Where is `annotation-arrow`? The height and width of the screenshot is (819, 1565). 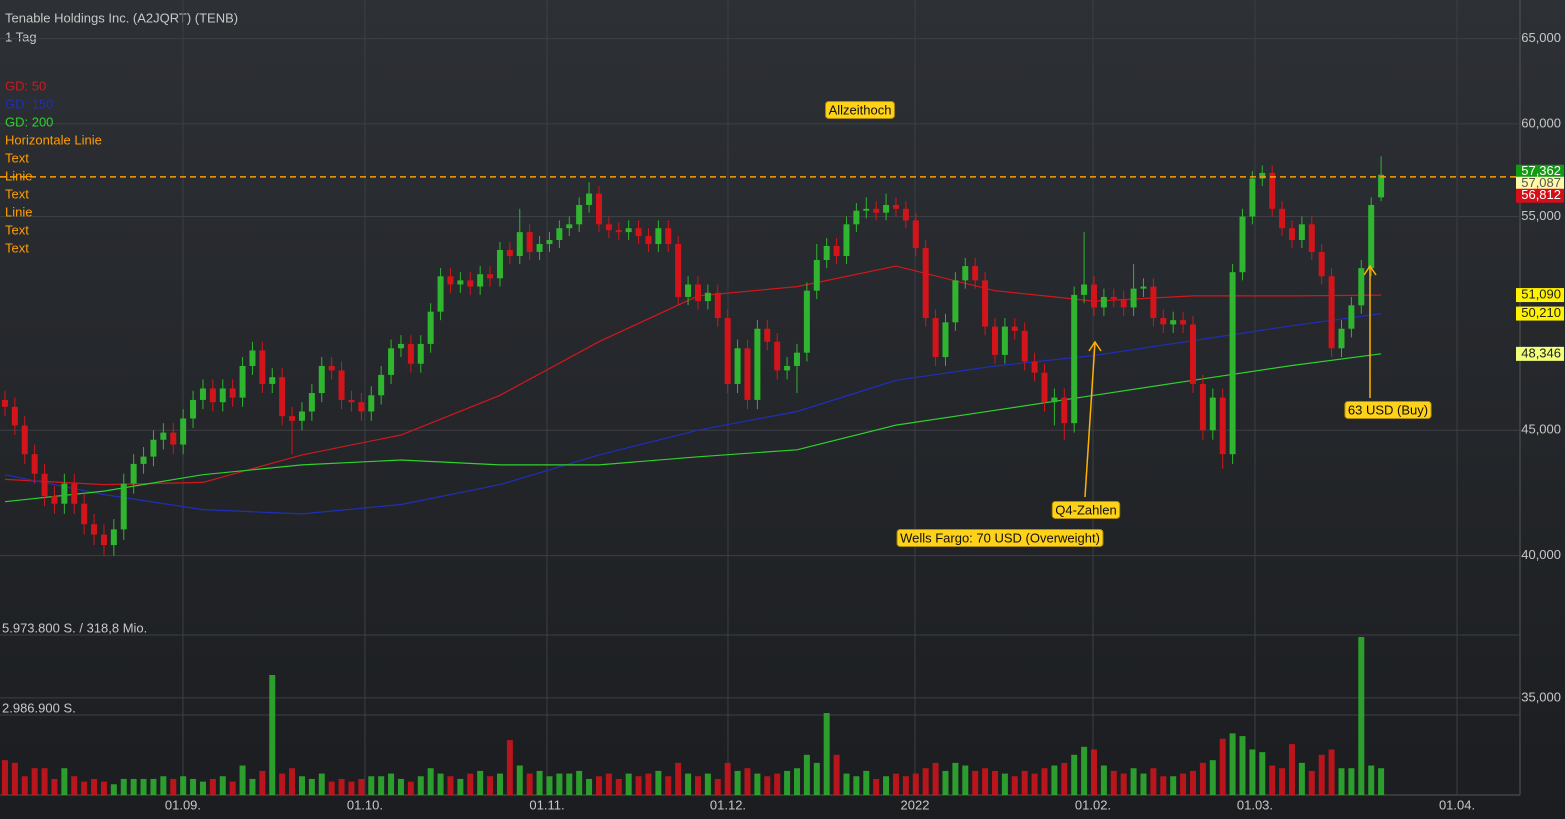 annotation-arrow is located at coordinates (1090, 419).